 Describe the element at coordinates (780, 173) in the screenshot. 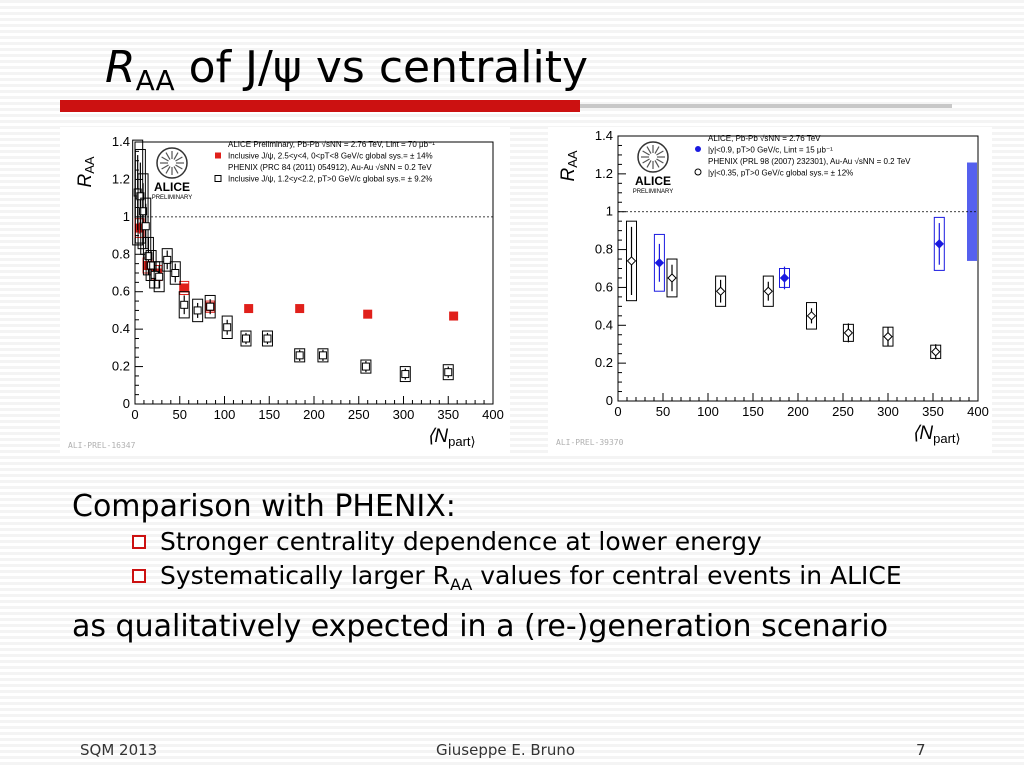

I see `legend-text: |y|<0.35, pT>0 GeV/c global sys.= ± 12%` at that location.